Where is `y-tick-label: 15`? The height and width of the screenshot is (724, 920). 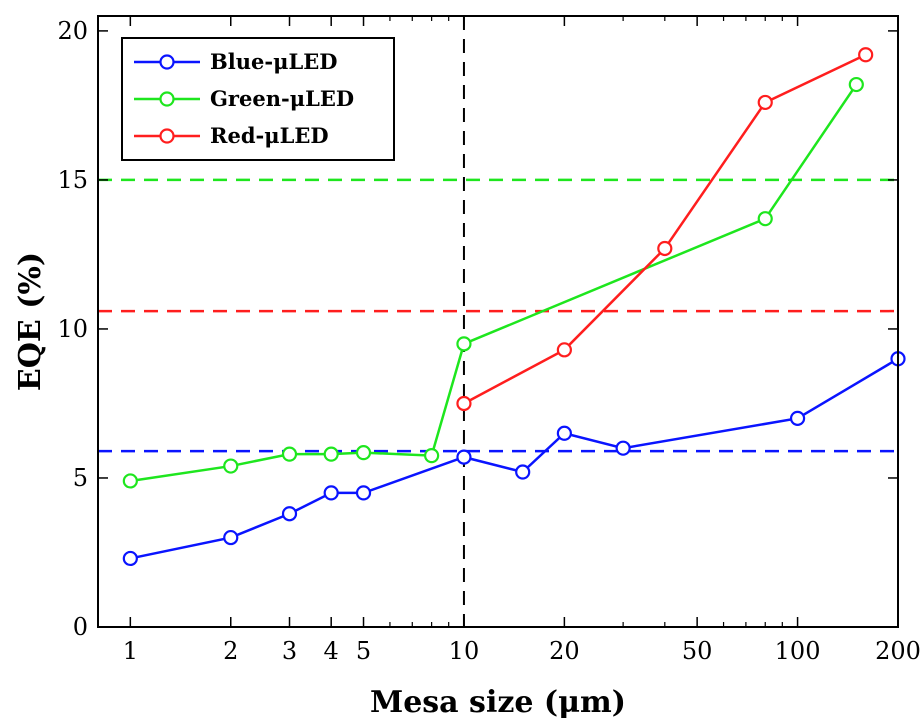
y-tick-label: 15 is located at coordinates (72, 180).